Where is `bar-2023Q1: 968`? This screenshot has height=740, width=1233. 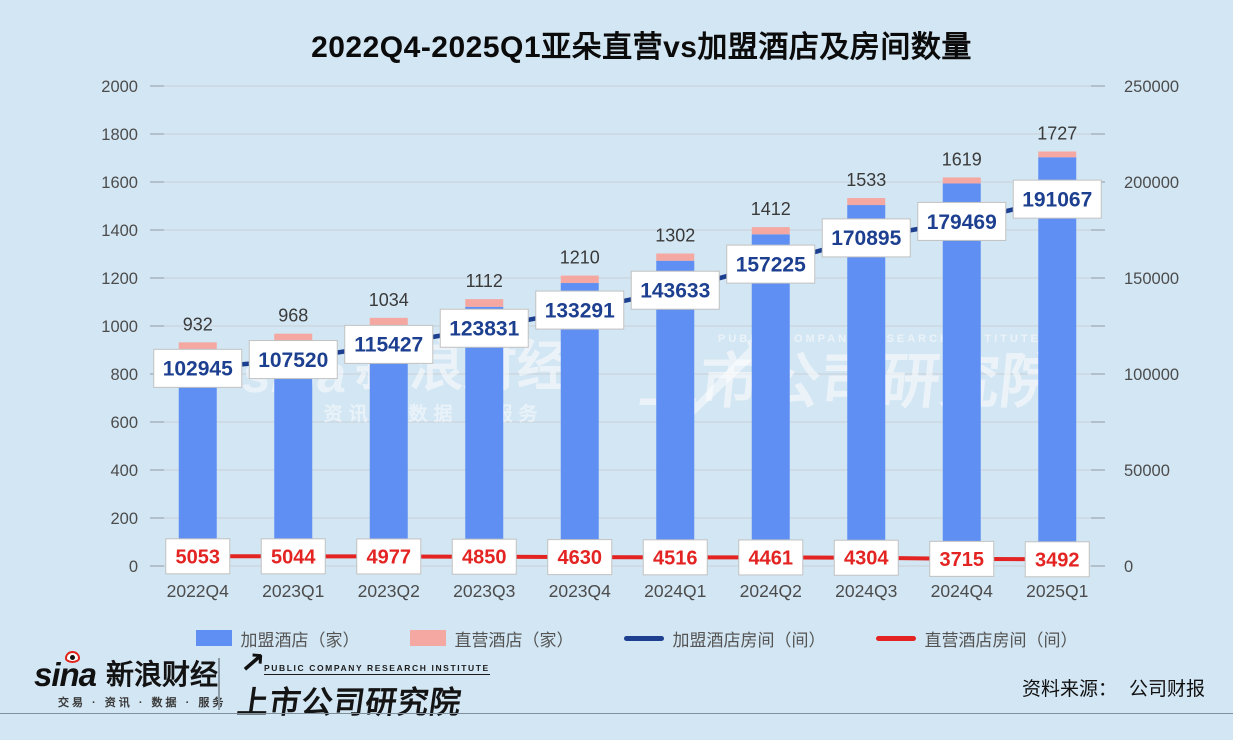
bar-2023Q1: 968 is located at coordinates (293, 436).